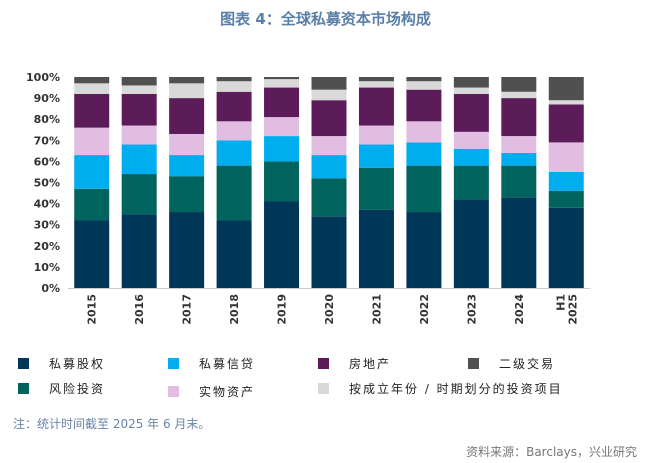 The image size is (651, 463). What do you see at coordinates (471, 309) in the screenshot?
I see `x-tick-label: 2023` at bounding box center [471, 309].